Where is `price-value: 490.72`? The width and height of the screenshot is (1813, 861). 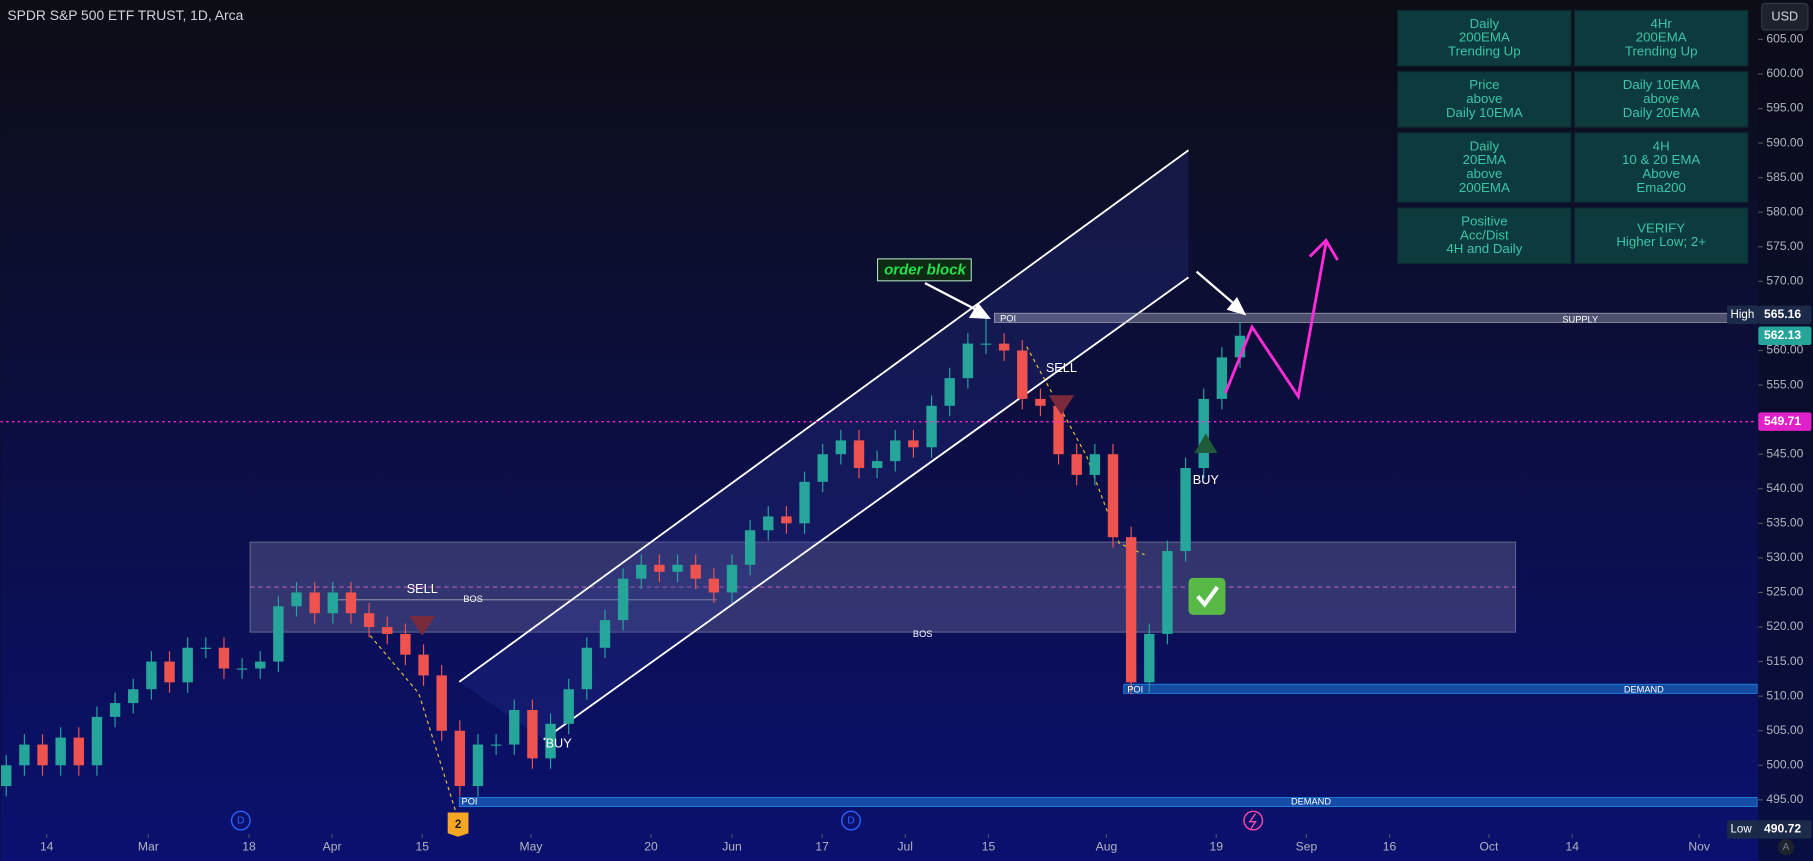
price-value: 490.72 is located at coordinates (1782, 829).